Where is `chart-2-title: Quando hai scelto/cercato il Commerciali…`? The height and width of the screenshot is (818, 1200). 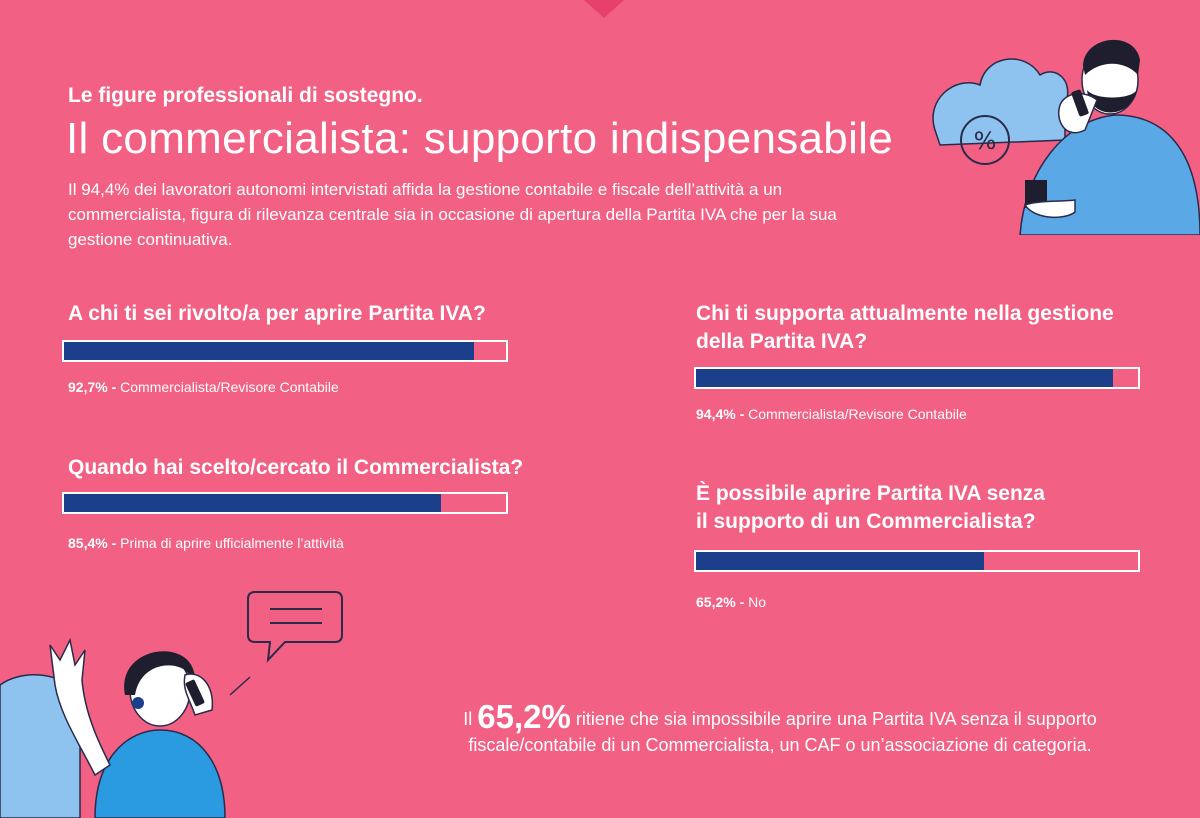
chart-2-title: Quando hai scelto/cercato il Commerciali… is located at coordinates (296, 467).